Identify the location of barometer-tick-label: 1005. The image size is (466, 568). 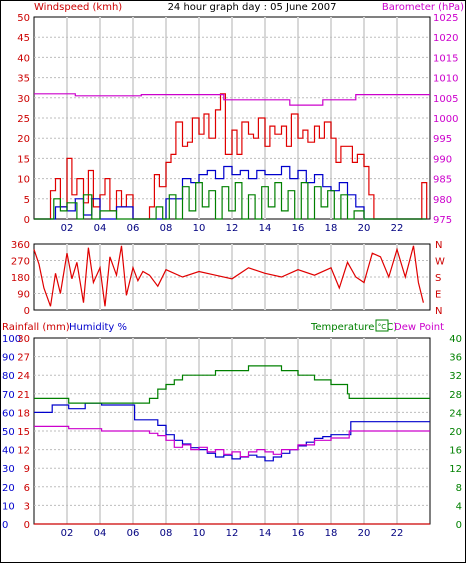
(445, 99).